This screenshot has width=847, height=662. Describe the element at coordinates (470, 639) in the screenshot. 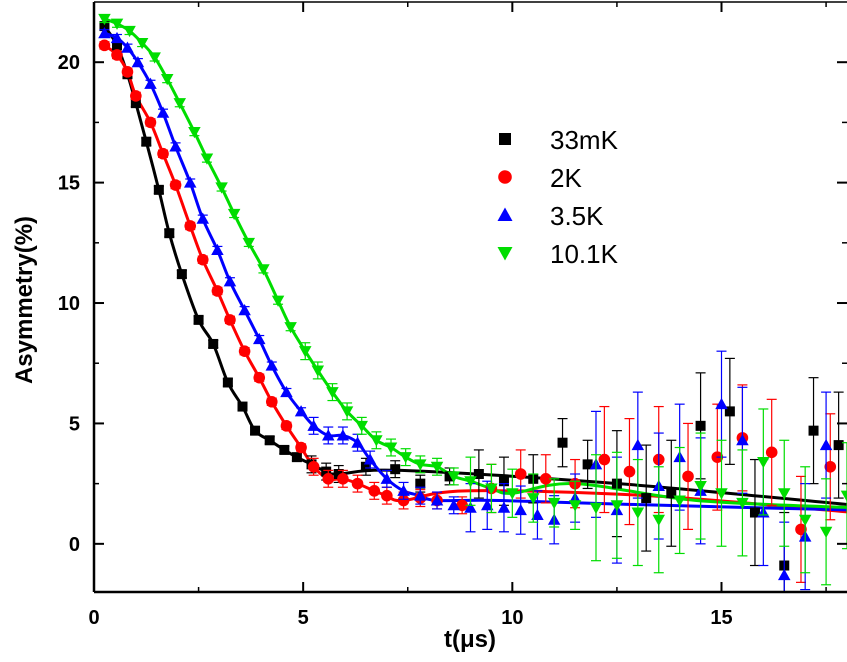

I see `x-axis-title: t(μs)` at that location.